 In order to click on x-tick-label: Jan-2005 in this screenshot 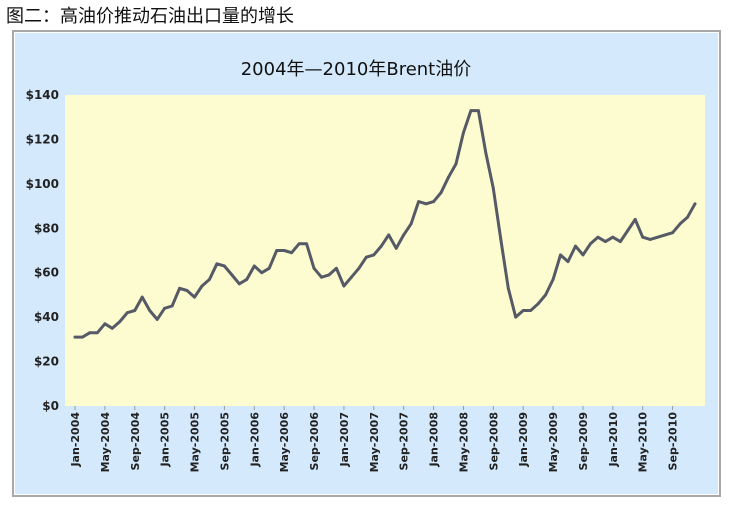, I will do `click(165, 440)`.